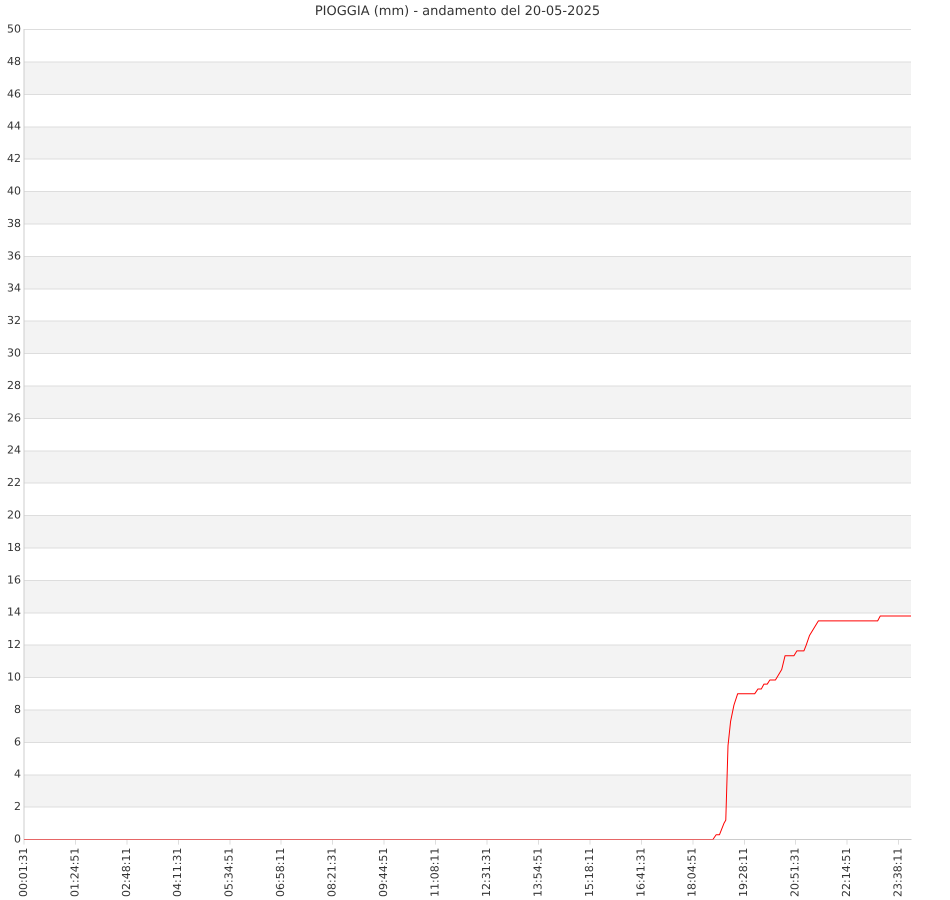 This screenshot has height=900, width=950. I want to click on chart-title: PIOGGIA (mm) - andamento del 20-05-2025, so click(457, 12).